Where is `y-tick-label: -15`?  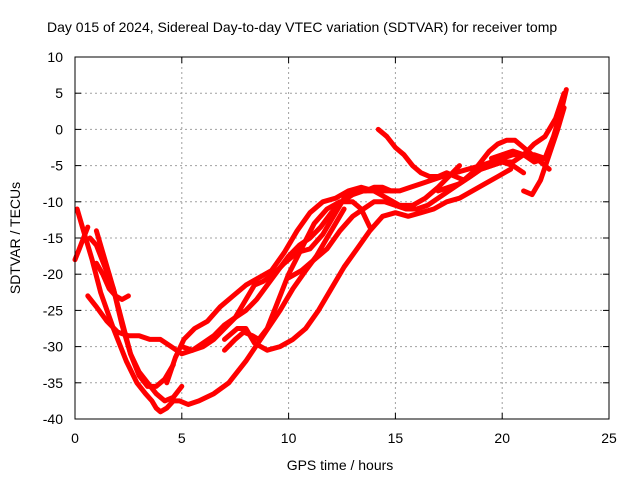 y-tick-label: -15 is located at coordinates (53, 238).